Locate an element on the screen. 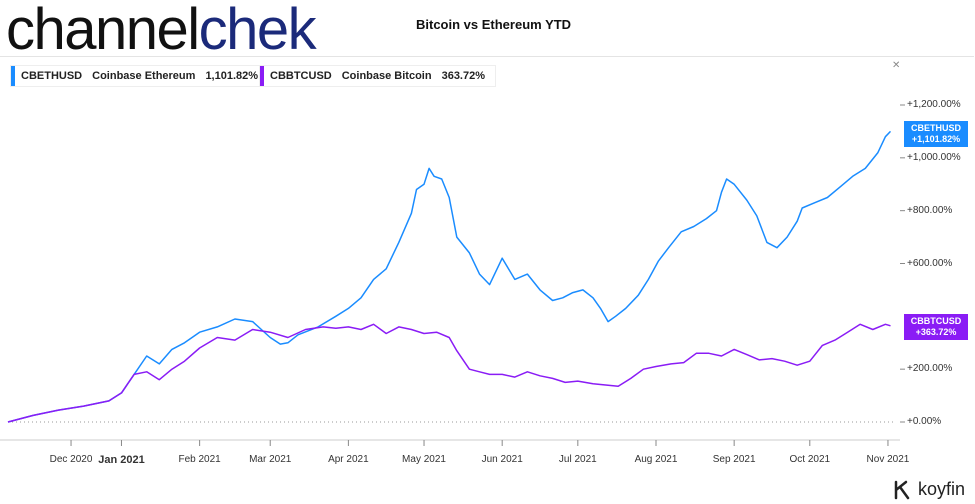 This screenshot has width=975, height=504. x-tick-label: Aug 2021 is located at coordinates (656, 459).